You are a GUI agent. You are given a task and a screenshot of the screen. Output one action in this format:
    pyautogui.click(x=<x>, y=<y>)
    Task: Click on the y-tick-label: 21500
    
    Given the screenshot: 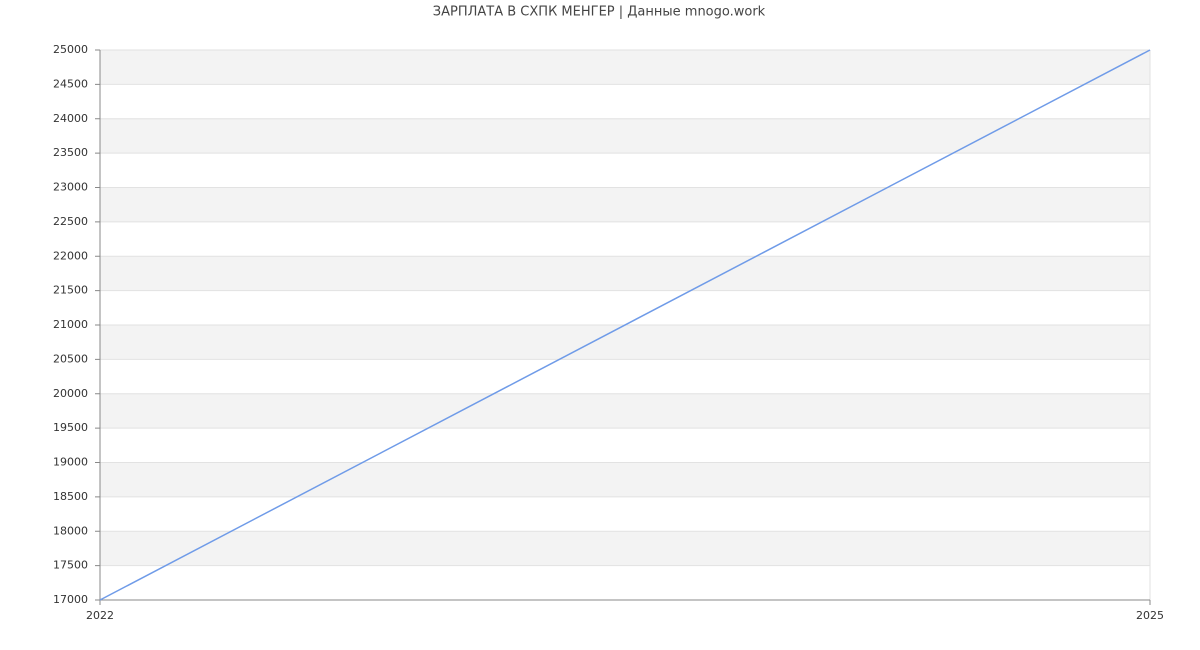 What is the action you would take?
    pyautogui.click(x=70, y=290)
    